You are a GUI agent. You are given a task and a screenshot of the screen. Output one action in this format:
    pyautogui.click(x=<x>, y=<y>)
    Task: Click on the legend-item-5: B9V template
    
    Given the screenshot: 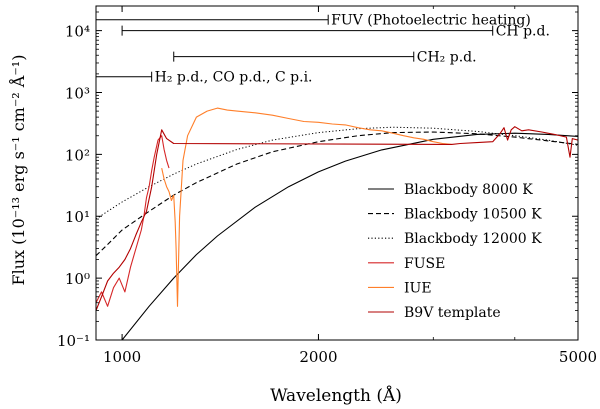 What is the action you would take?
    pyautogui.click(x=434, y=313)
    